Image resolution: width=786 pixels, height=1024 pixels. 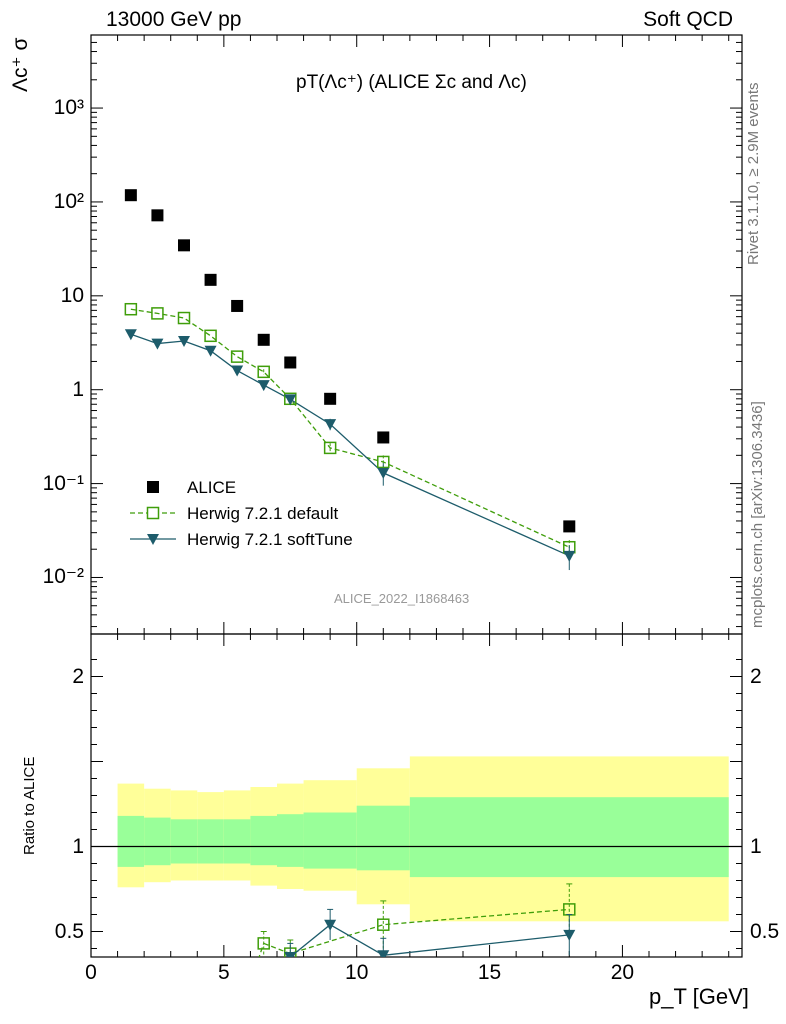 What do you see at coordinates (402, 598) in the screenshot?
I see `analysis-id: ALICE_2022_I1868463` at bounding box center [402, 598].